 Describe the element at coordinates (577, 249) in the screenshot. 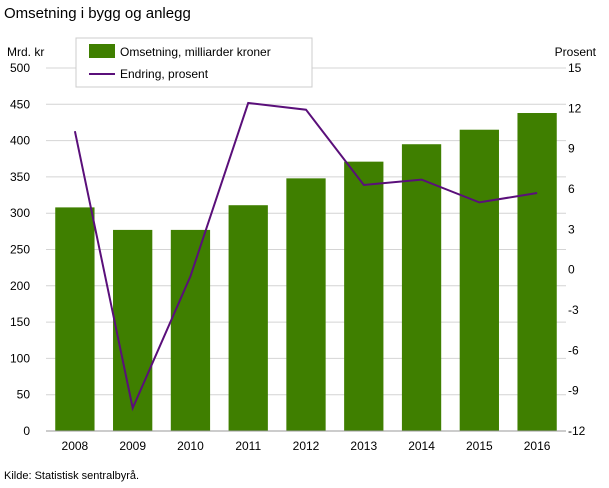

I see `y-axis-right-ticks: -12 -9 -6 -3 0 3 6 9 12 15` at that location.